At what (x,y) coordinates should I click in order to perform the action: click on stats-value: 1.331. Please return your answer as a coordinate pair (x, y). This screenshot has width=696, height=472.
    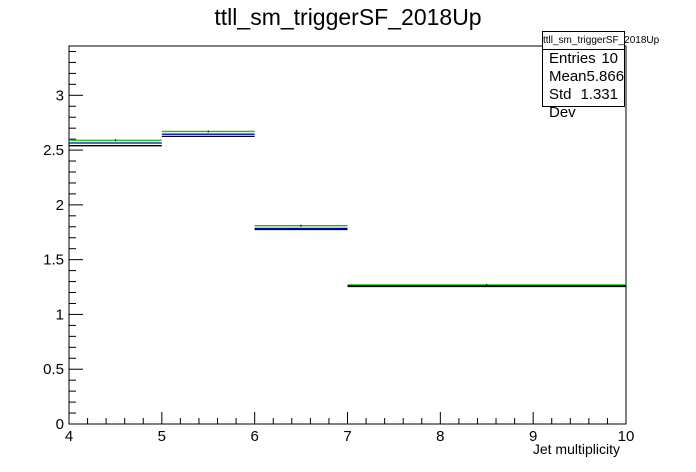
    Looking at the image, I should click on (599, 94).